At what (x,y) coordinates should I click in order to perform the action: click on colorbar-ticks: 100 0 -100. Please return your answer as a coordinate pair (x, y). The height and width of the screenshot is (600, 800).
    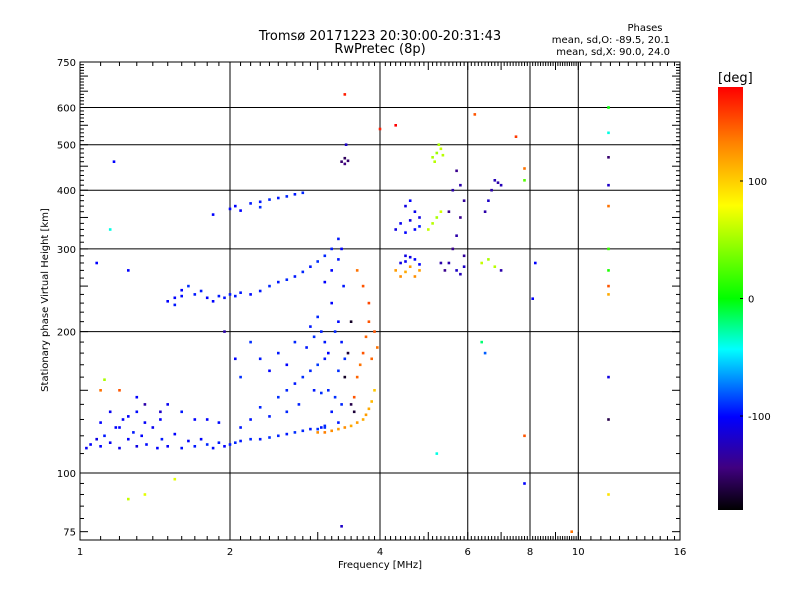
    Looking at the image, I should click on (755, 300).